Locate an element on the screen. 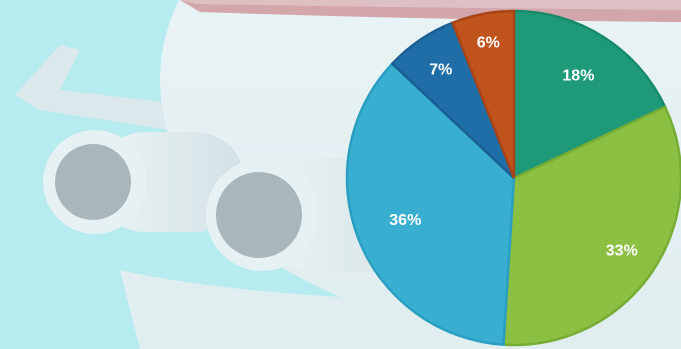  airplane-stripe-inner is located at coordinates (430, 5).